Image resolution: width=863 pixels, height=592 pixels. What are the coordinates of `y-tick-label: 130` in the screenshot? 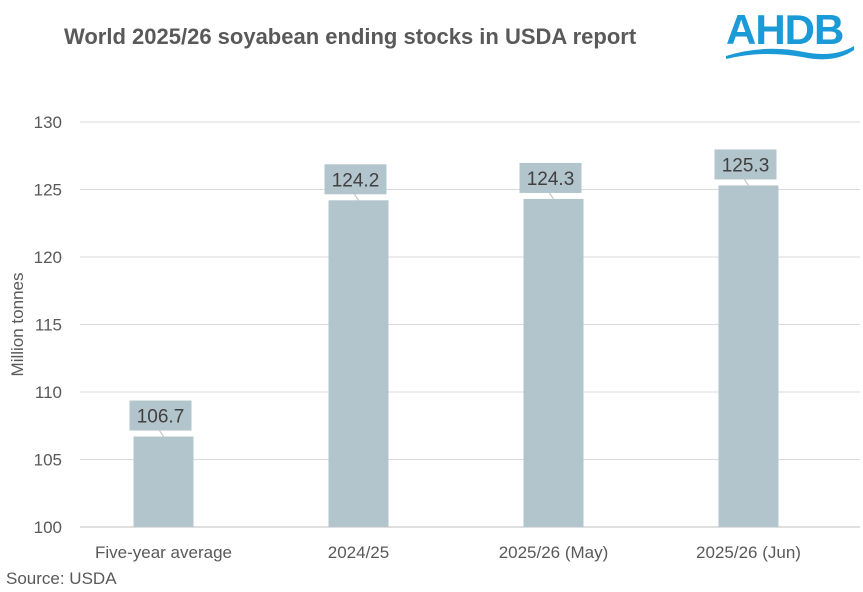 It's located at (48, 122).